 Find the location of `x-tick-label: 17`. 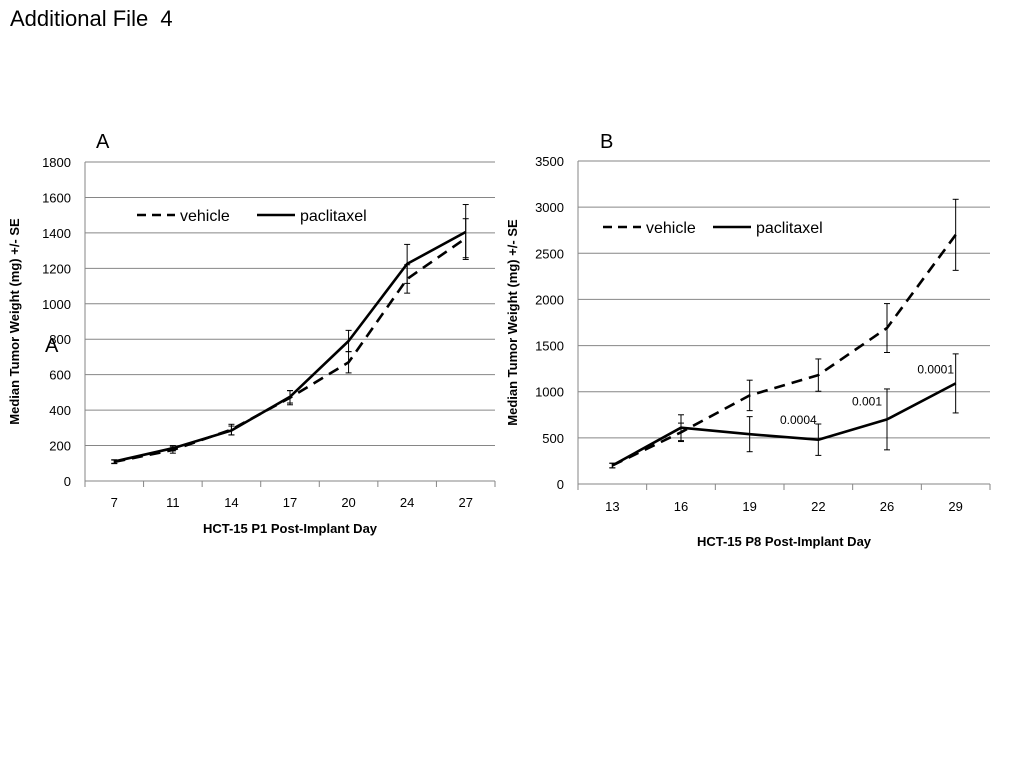

x-tick-label: 17 is located at coordinates (290, 502).